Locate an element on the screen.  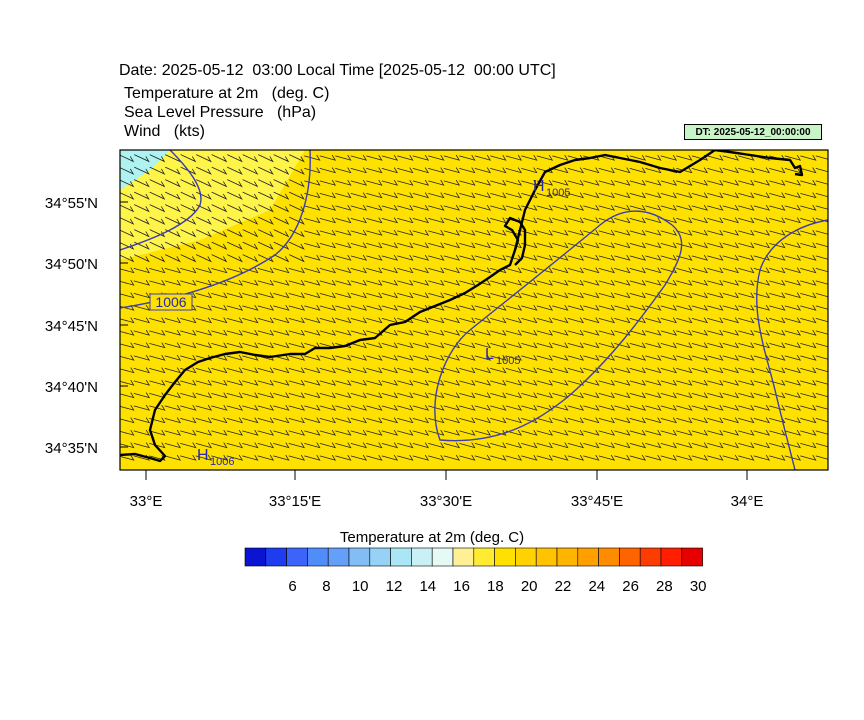
lat-label: 34°45'N is located at coordinates (71, 326).